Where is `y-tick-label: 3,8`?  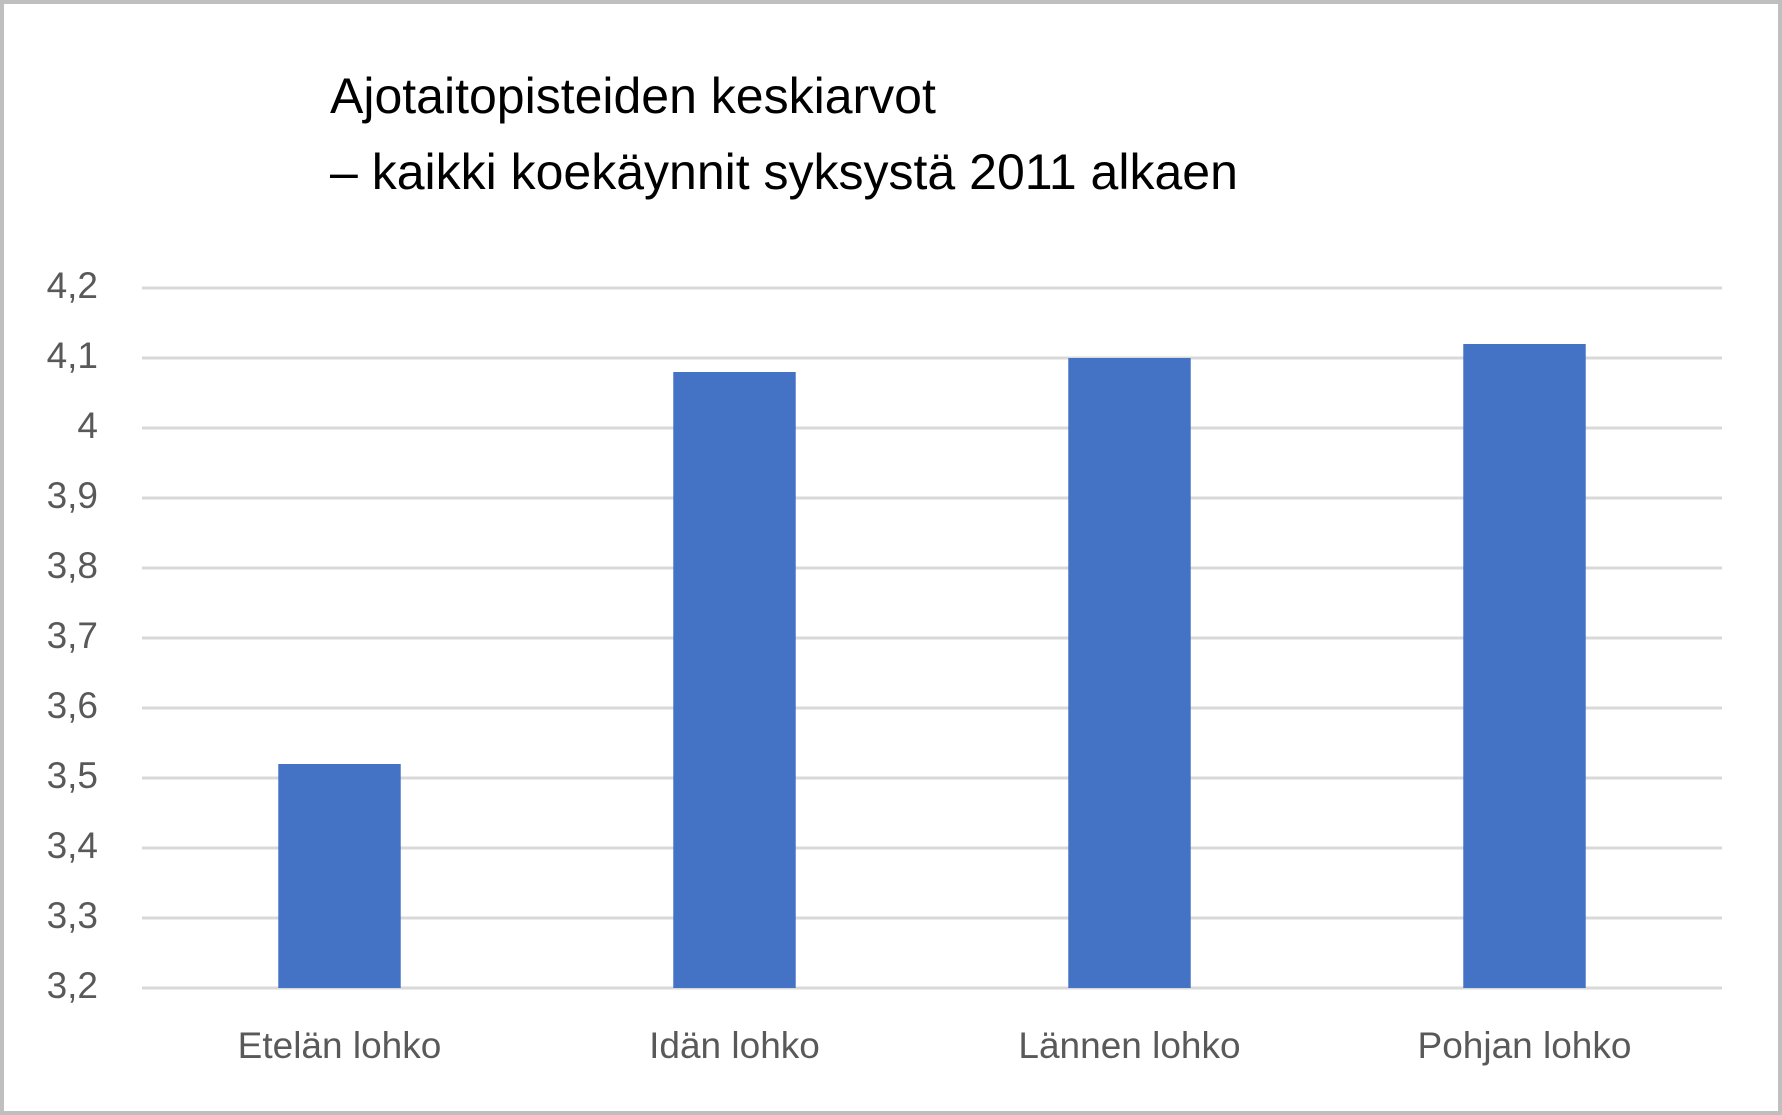 y-tick-label: 3,8 is located at coordinates (72, 565).